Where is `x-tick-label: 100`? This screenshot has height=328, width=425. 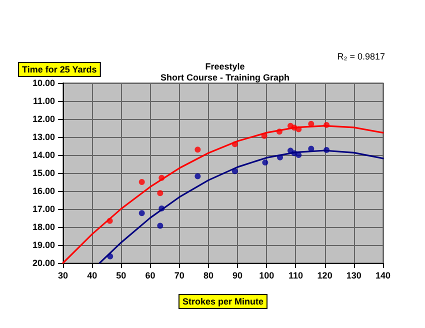 x-tick-label: 100 is located at coordinates (266, 275).